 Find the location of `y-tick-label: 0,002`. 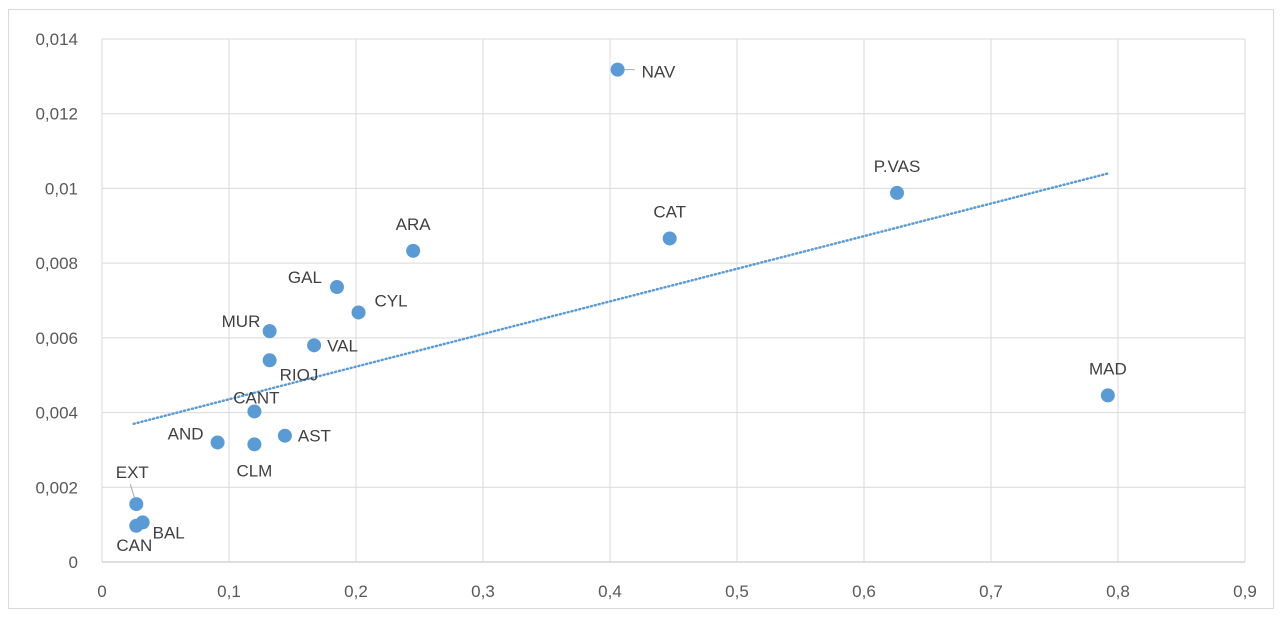

y-tick-label: 0,002 is located at coordinates (56, 487).